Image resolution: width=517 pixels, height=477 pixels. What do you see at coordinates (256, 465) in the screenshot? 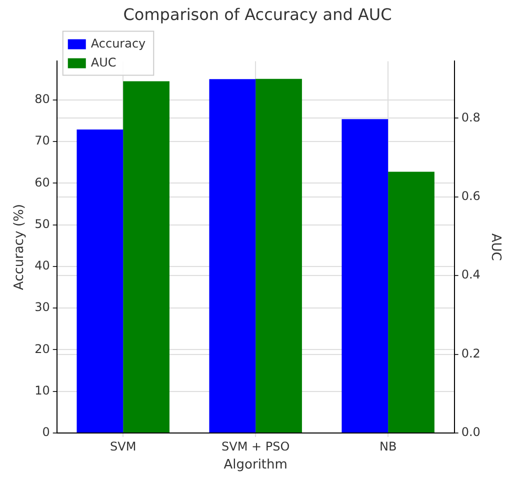
I see `x-axis-title: Algorithm` at bounding box center [256, 465].